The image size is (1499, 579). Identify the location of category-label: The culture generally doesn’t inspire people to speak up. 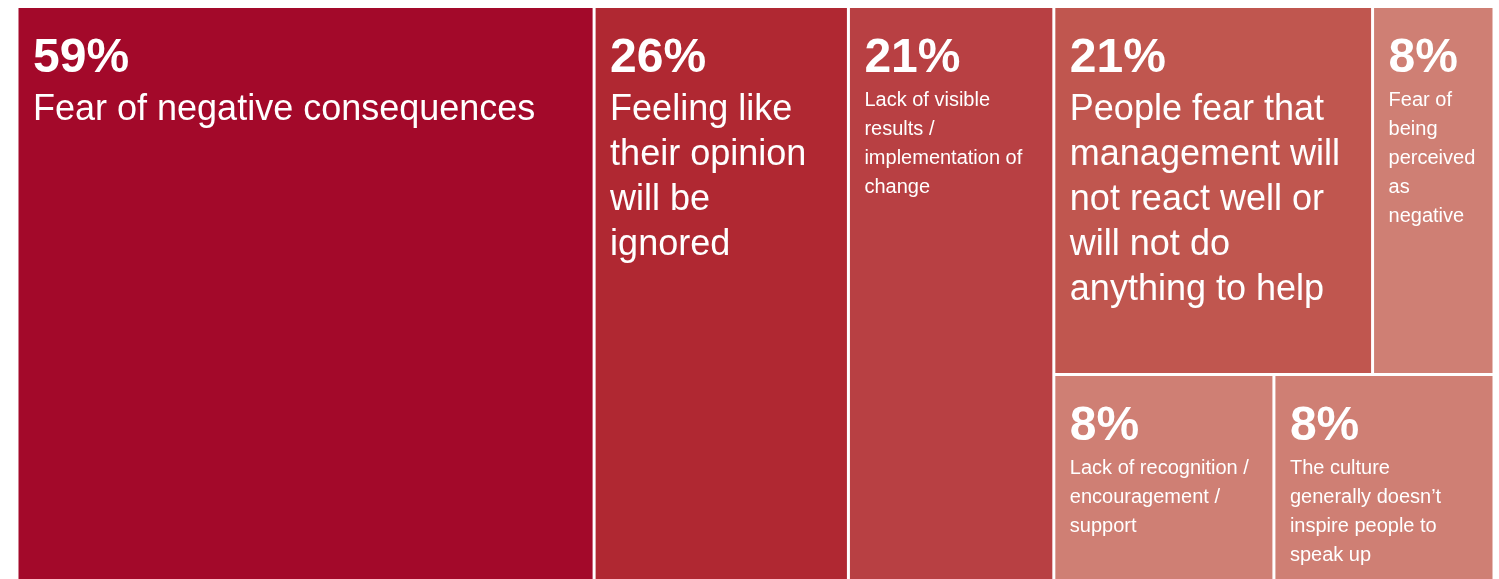
(1365, 510).